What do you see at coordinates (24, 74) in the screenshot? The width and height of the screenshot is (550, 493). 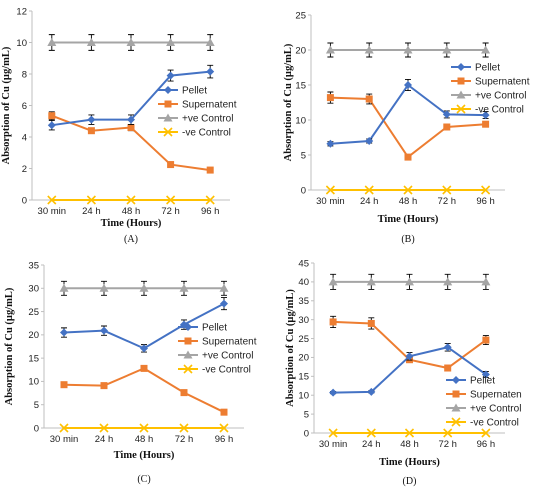 I see `y-tick-label: 8` at bounding box center [24, 74].